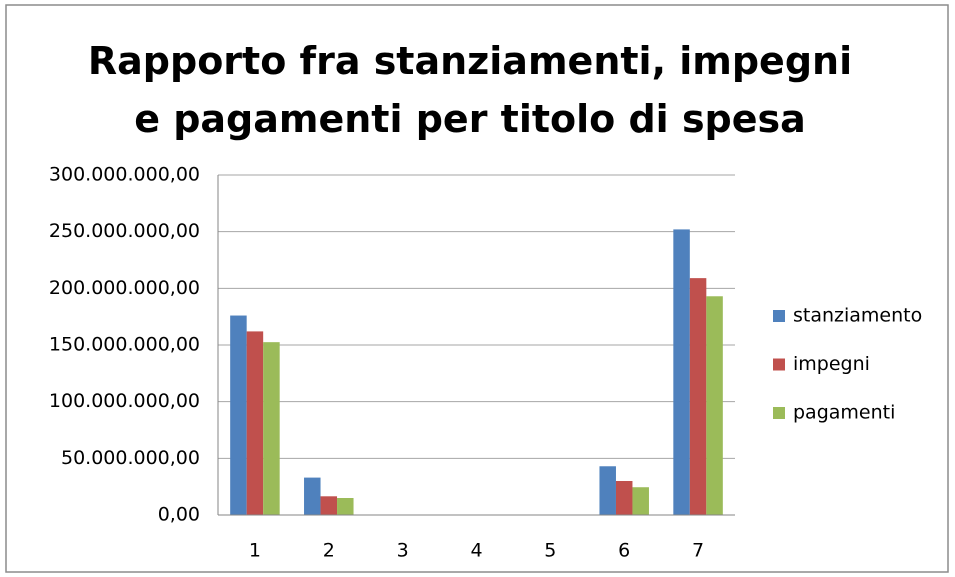 The image size is (955, 577). What do you see at coordinates (624, 551) in the screenshot?
I see `x-tick-label: 6` at bounding box center [624, 551].